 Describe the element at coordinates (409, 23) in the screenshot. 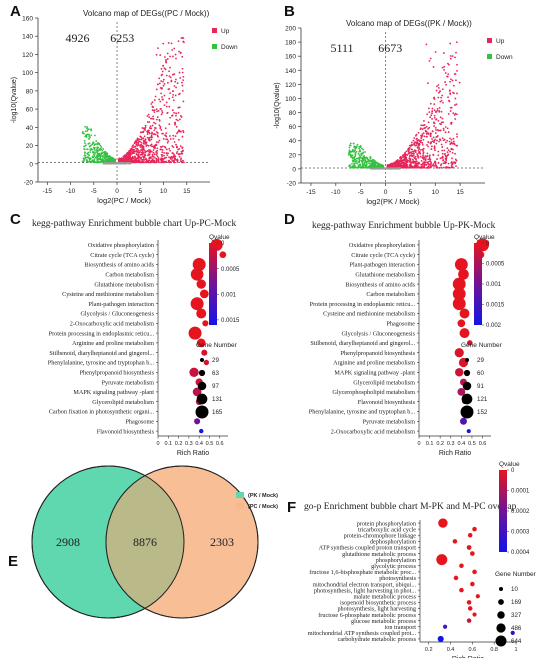

I see `chart-title: Volcano map of DEGs((PK / Mock))` at that location.